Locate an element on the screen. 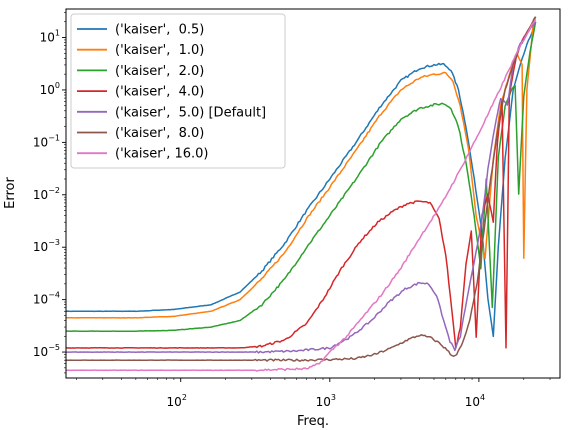 This screenshot has width=571, height=430. y-tick-label: 10⁻² is located at coordinates (46, 194).